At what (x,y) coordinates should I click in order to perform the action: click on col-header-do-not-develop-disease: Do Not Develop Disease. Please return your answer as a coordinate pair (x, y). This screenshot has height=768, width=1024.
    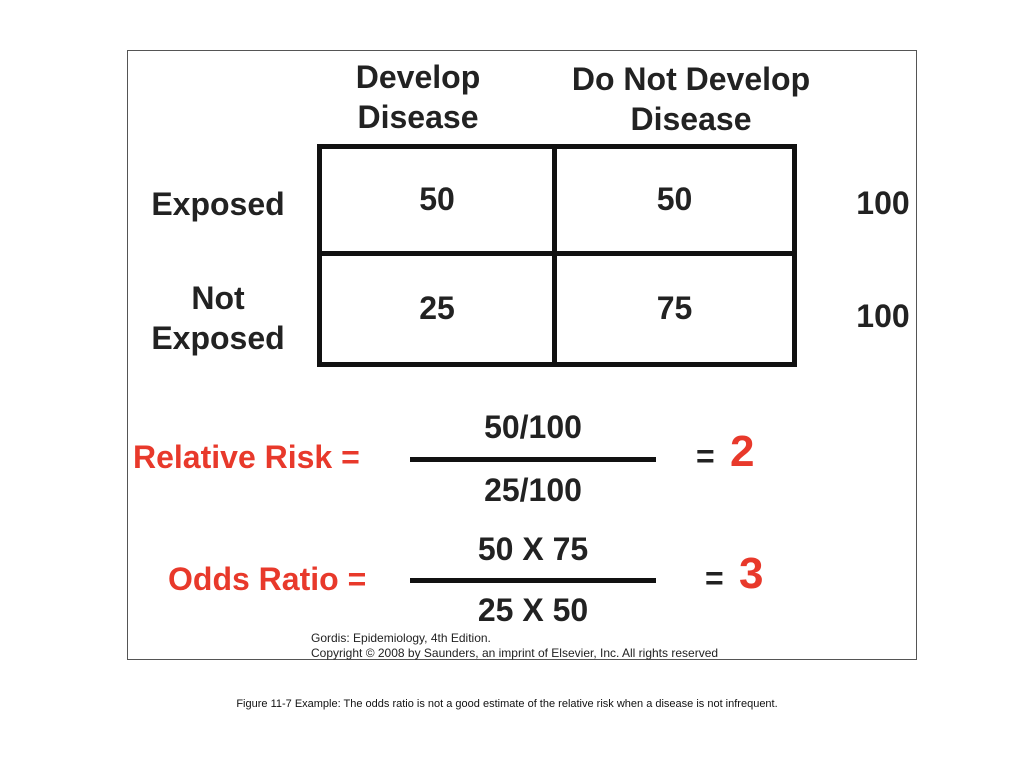
    Looking at the image, I should click on (691, 99).